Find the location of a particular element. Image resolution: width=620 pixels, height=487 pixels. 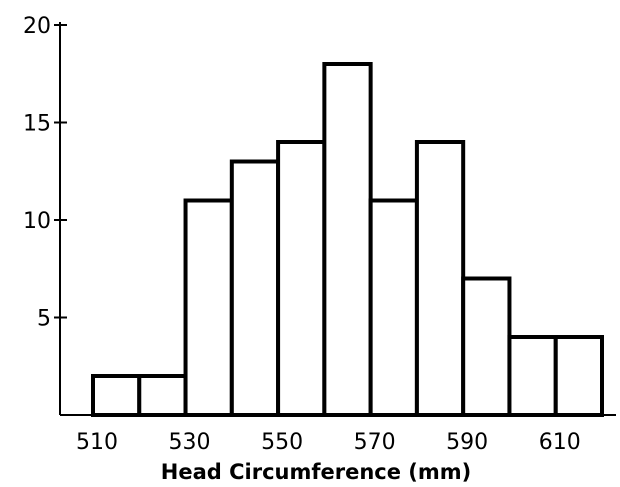

y-tick-label-2: 15 is located at coordinates (37, 124).